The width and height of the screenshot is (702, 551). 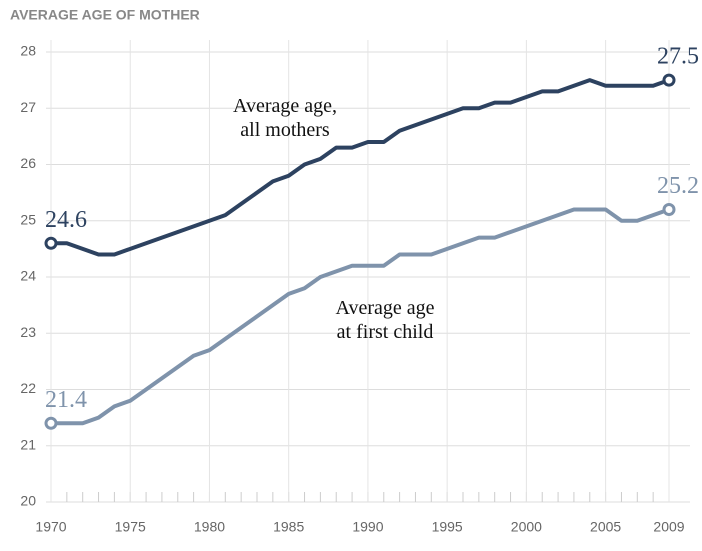 I want to click on x-tick-label: 1970, so click(x=50, y=527).